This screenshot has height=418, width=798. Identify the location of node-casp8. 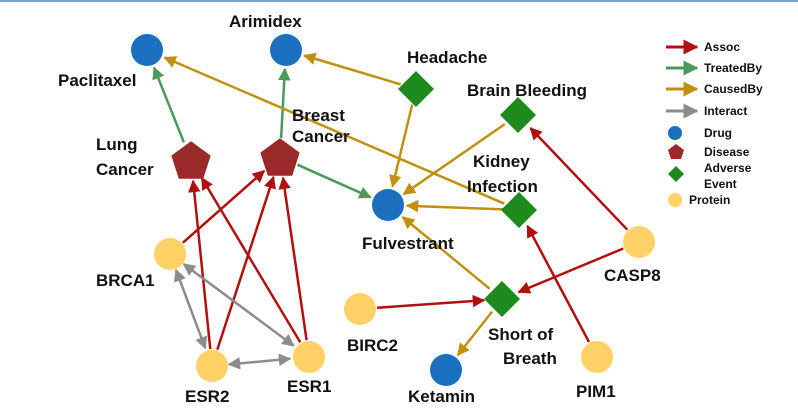
(639, 242).